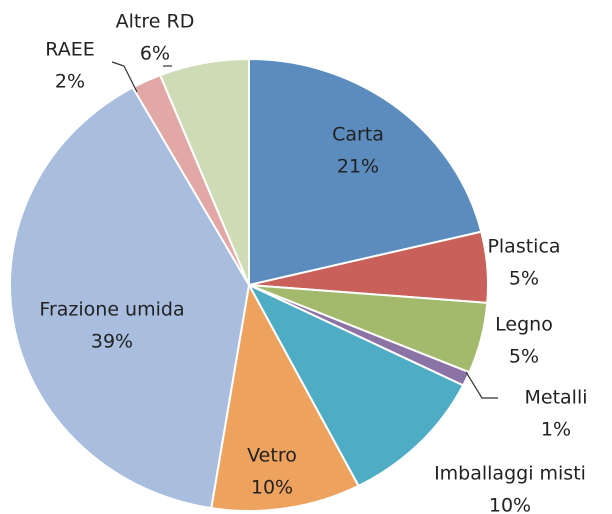 This screenshot has width=612, height=514. I want to click on slice-label: Frazione umida, so click(111, 310).